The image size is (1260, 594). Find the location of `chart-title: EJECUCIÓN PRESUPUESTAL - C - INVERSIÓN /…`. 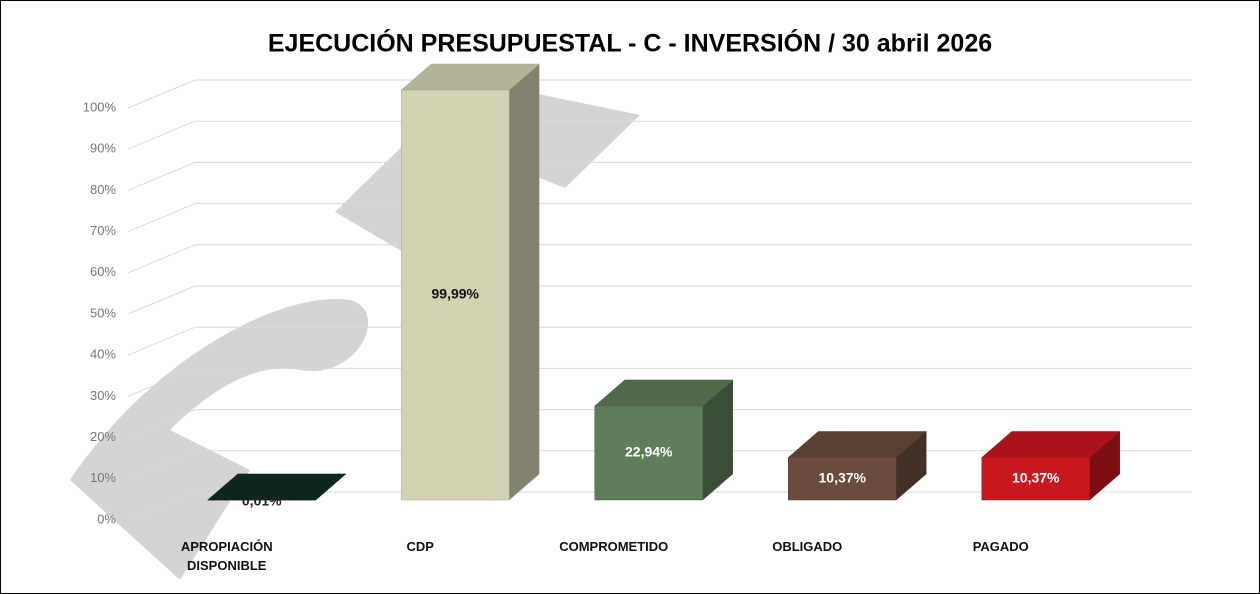

chart-title: EJECUCIÓN PRESUPUESTAL - C - INVERSIÓN /… is located at coordinates (630, 43).